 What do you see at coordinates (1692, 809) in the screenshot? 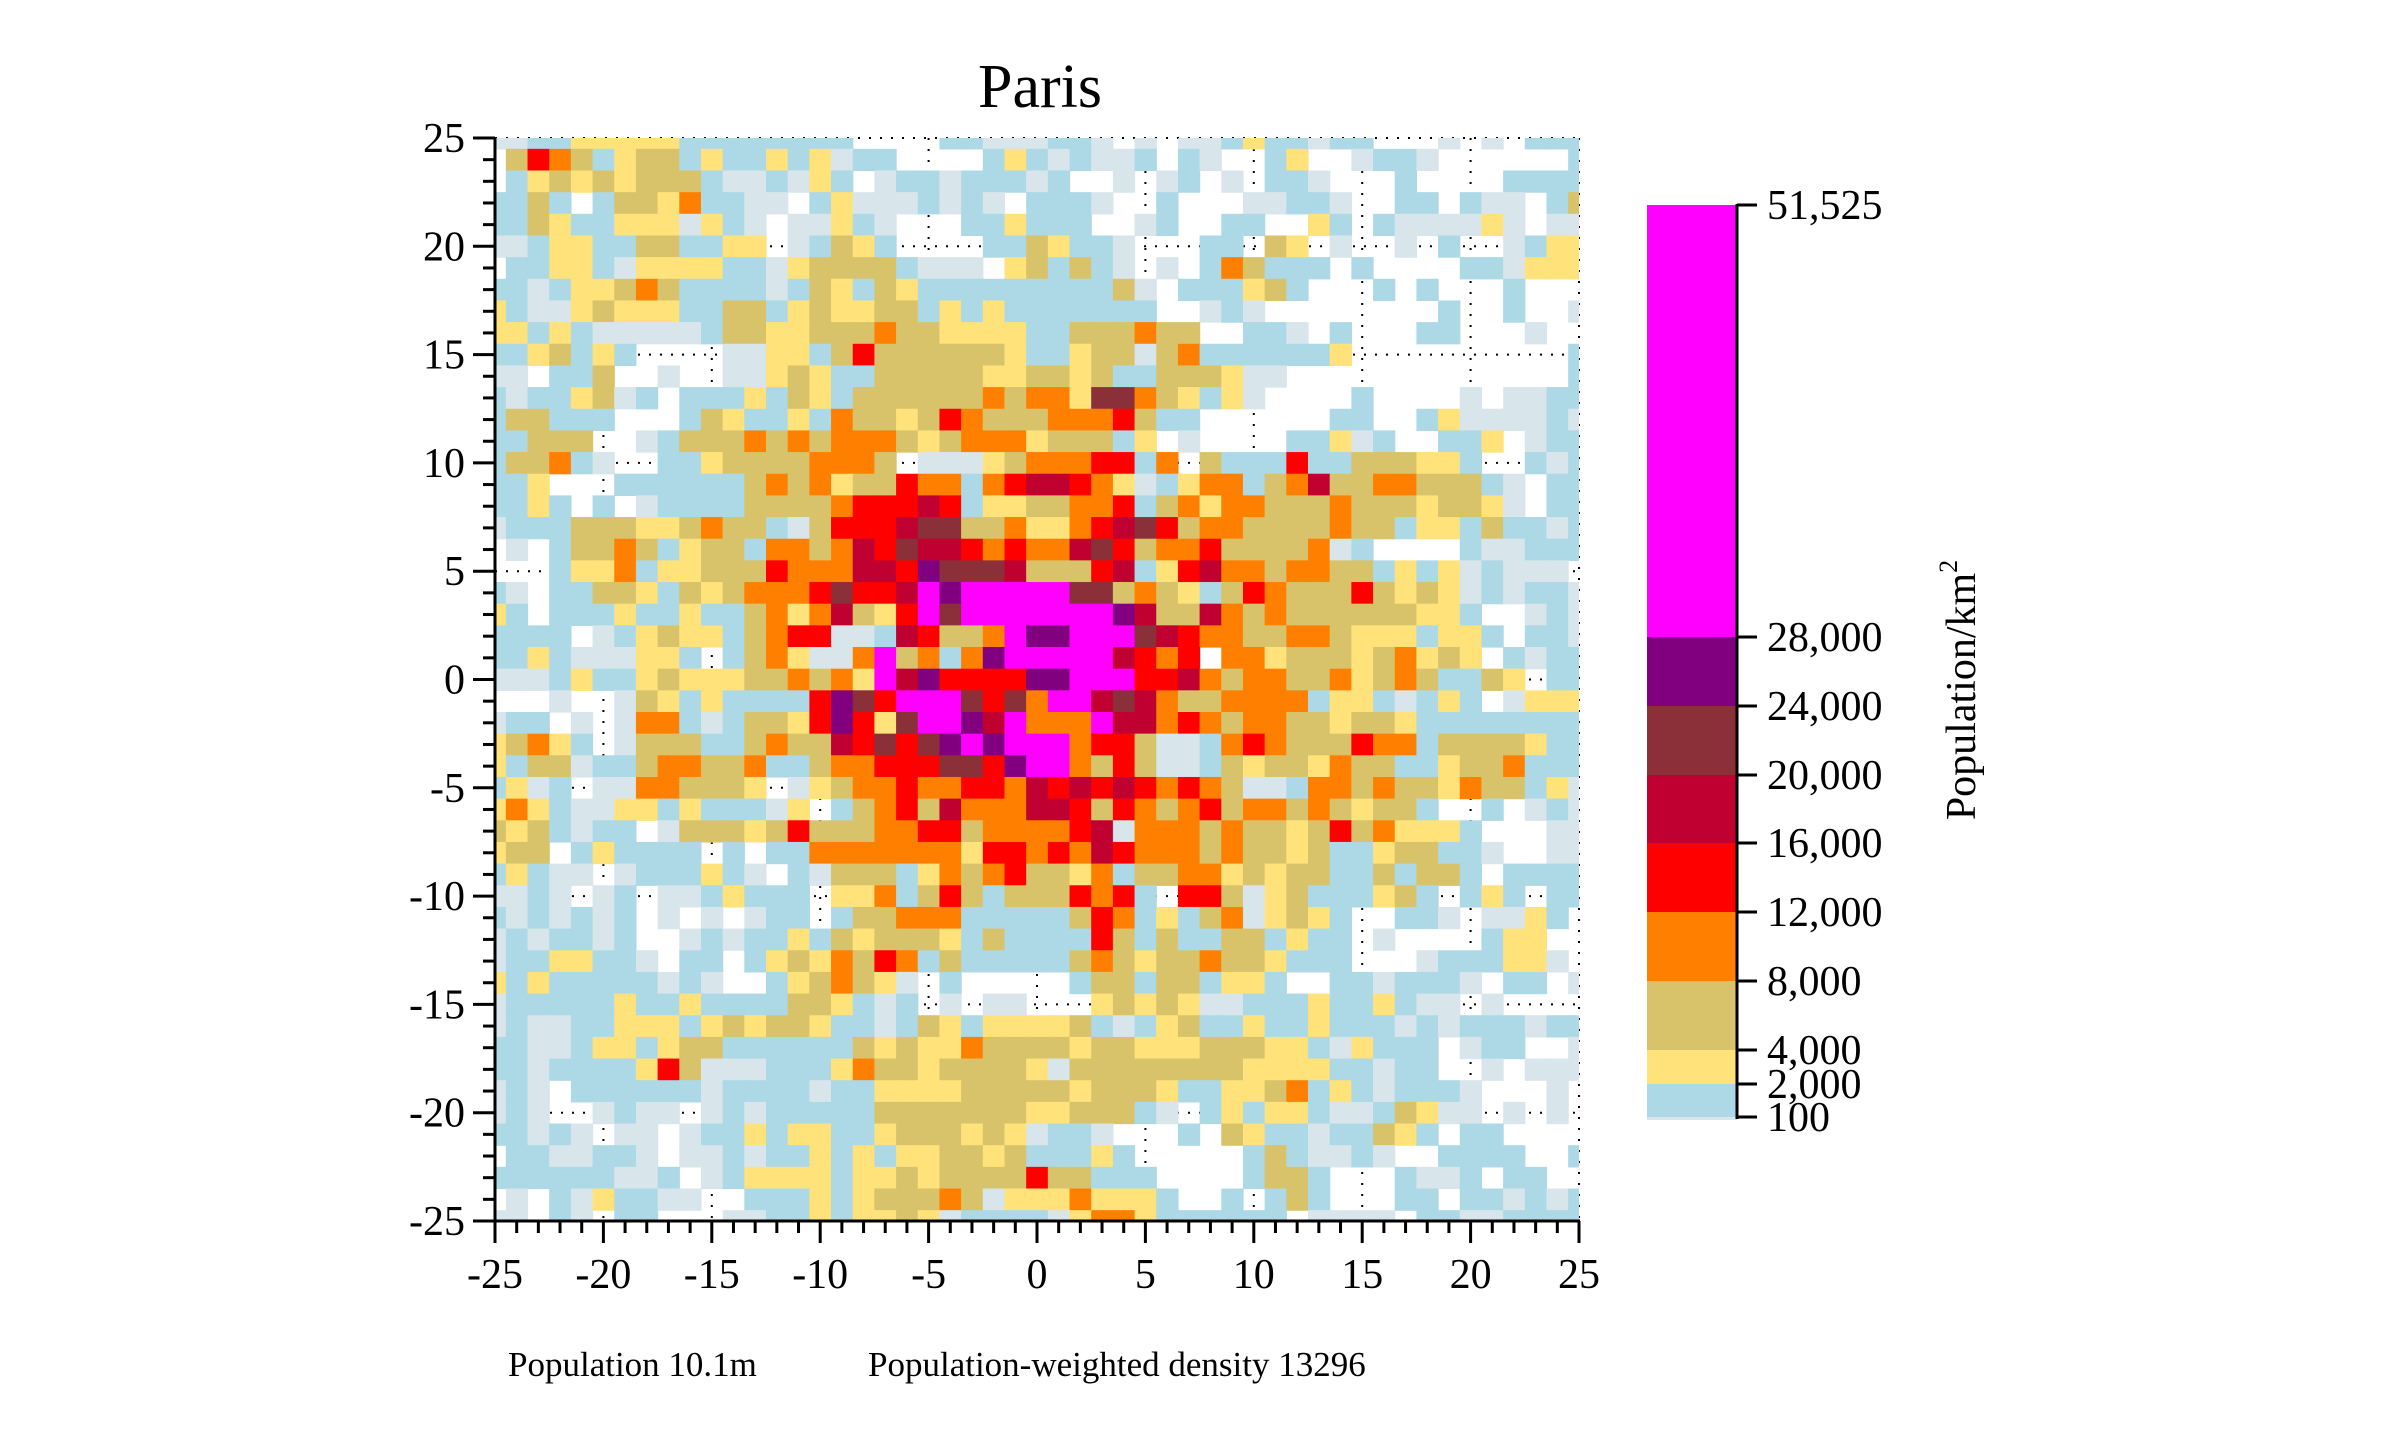
I see `colorbar-segment` at bounding box center [1692, 809].